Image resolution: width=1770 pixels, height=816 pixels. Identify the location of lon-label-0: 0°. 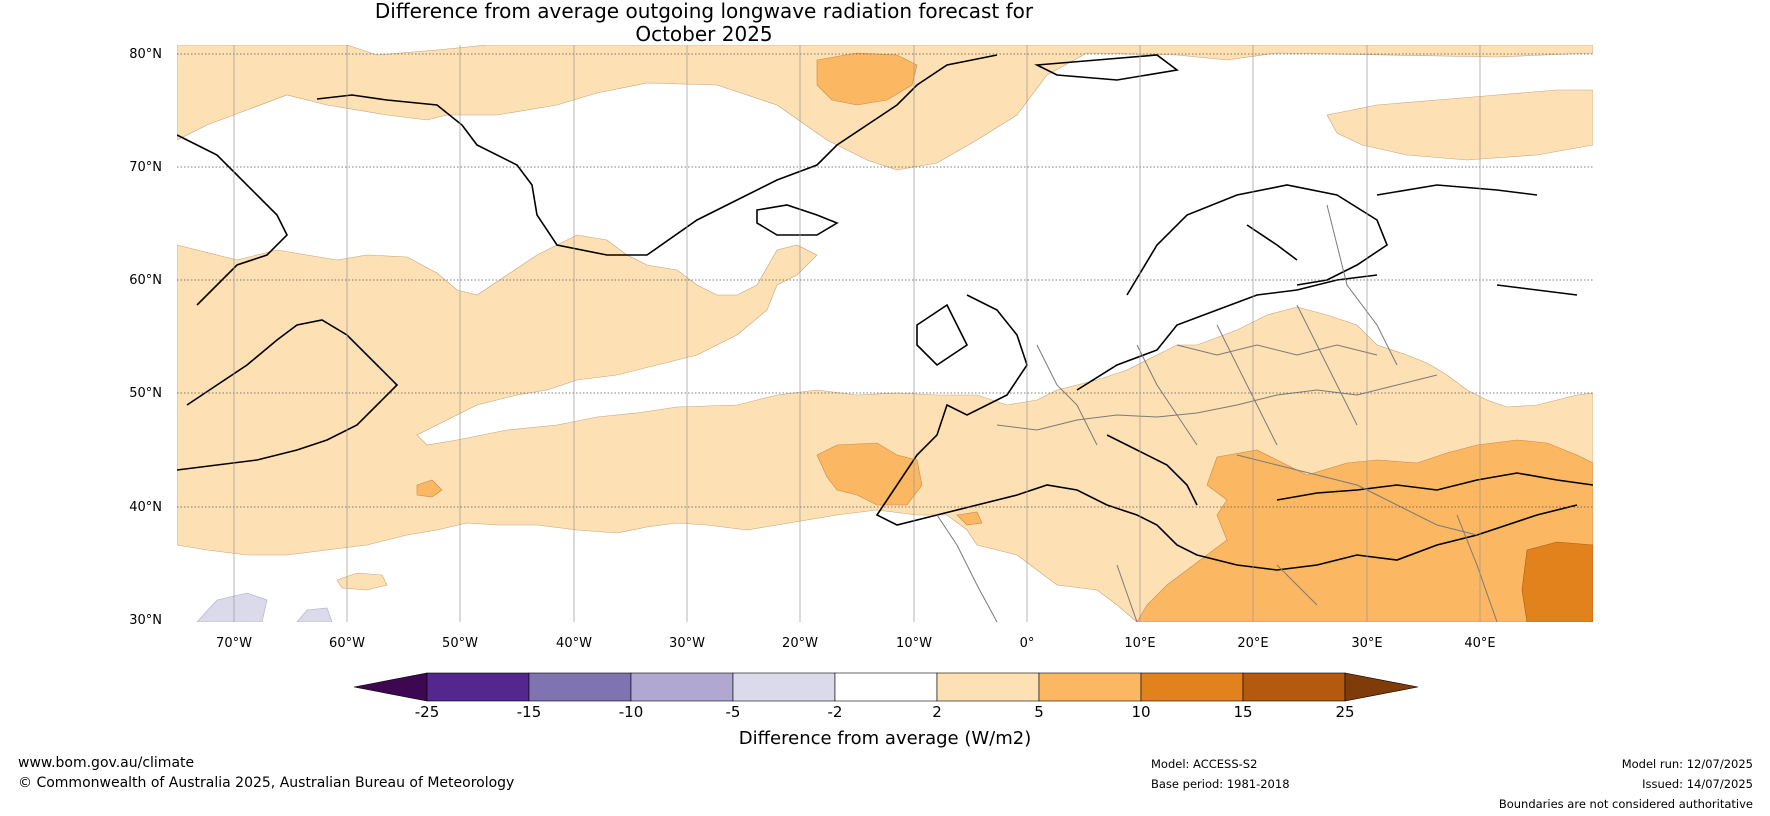
(1027, 643).